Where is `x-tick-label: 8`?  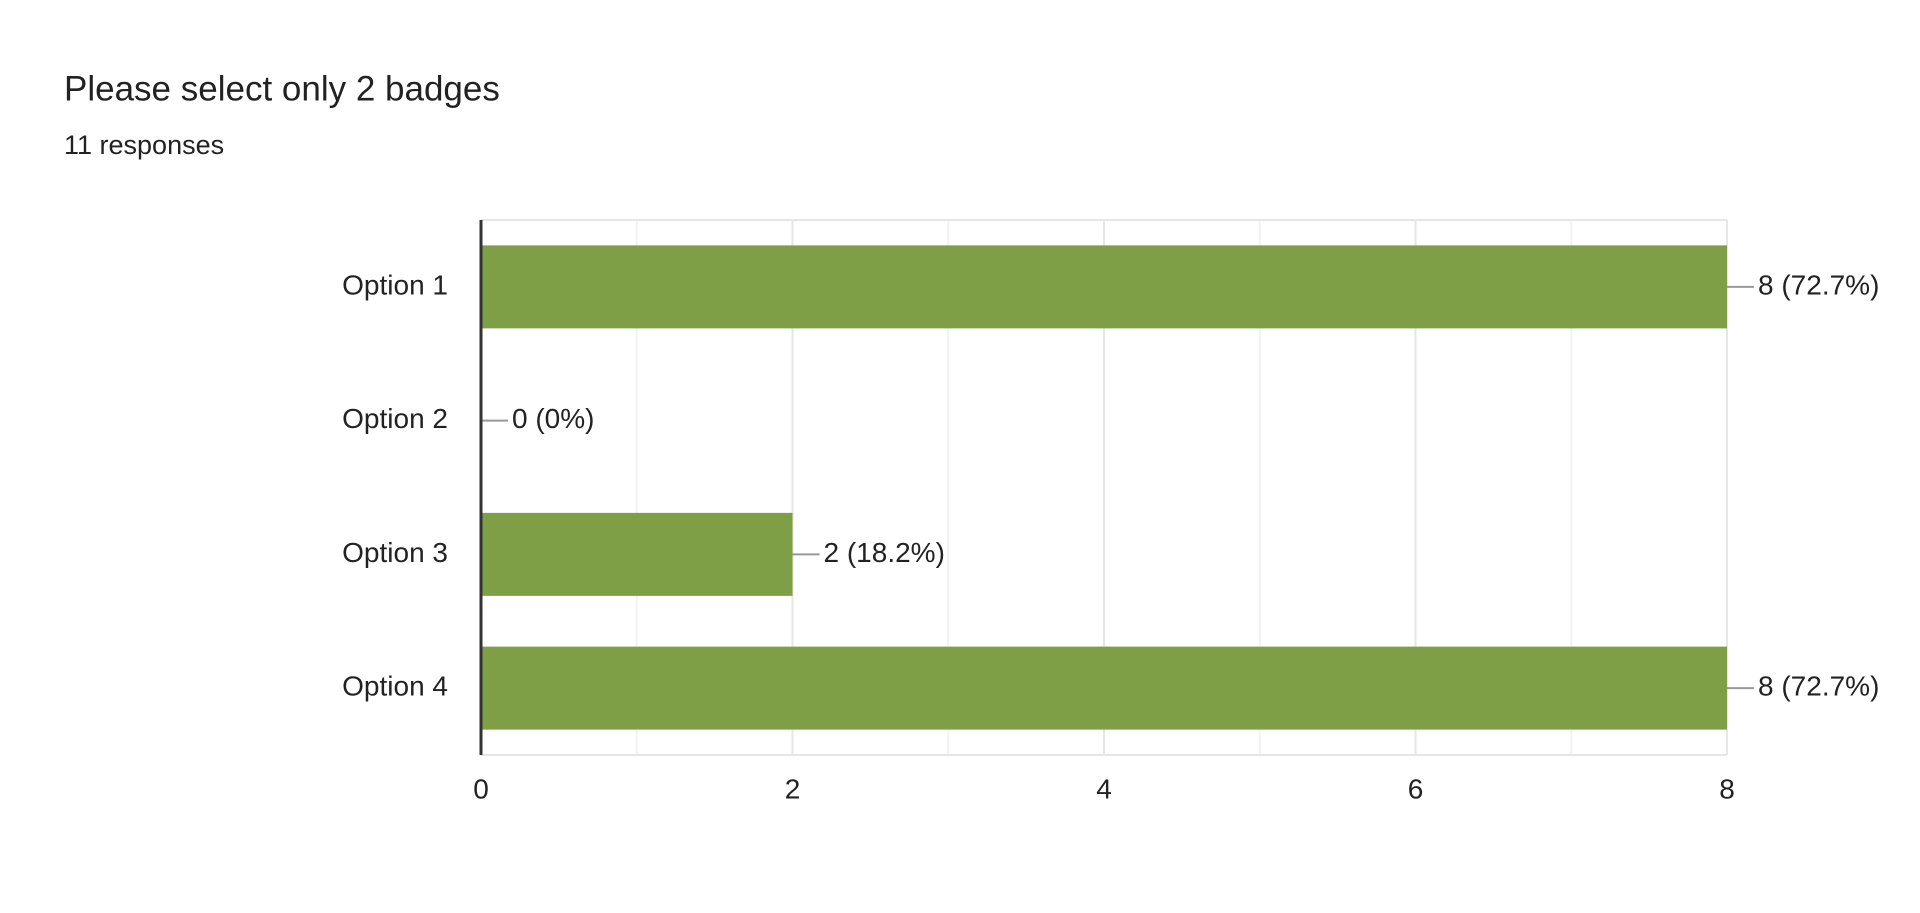
x-tick-label: 8 is located at coordinates (1727, 788).